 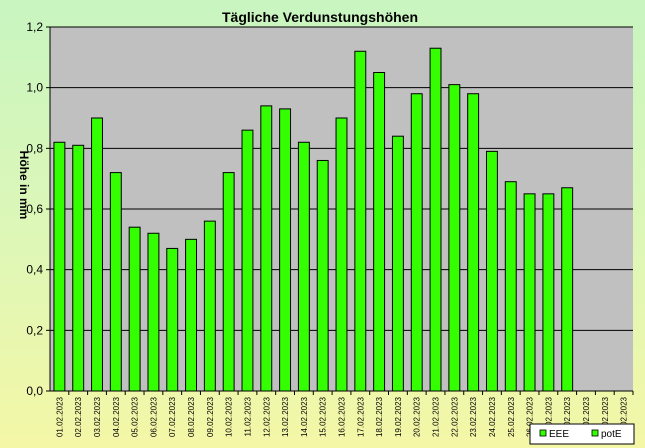 I want to click on x-tick-label: 10.02.2023, so click(x=229, y=416).